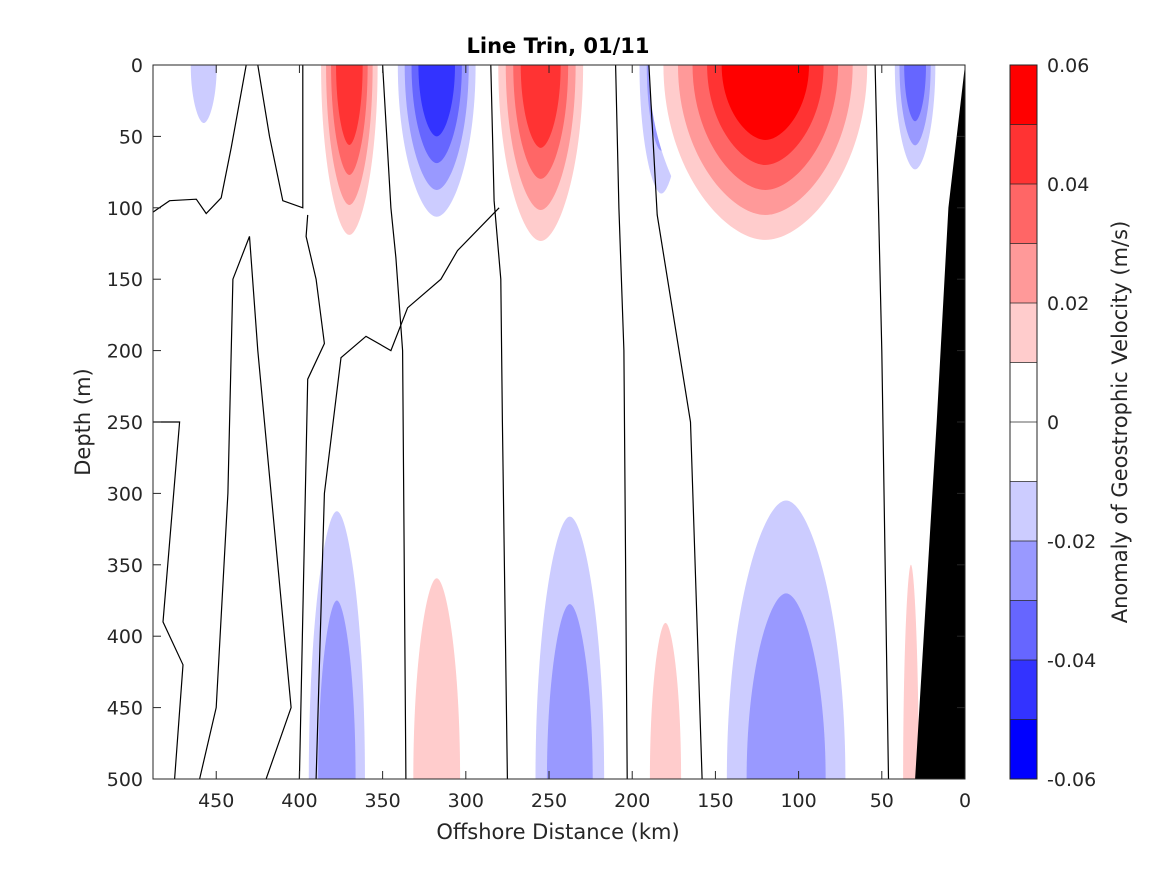 This screenshot has height=875, width=1167. What do you see at coordinates (125, 280) in the screenshot?
I see `y-tick-label: 150` at bounding box center [125, 280].